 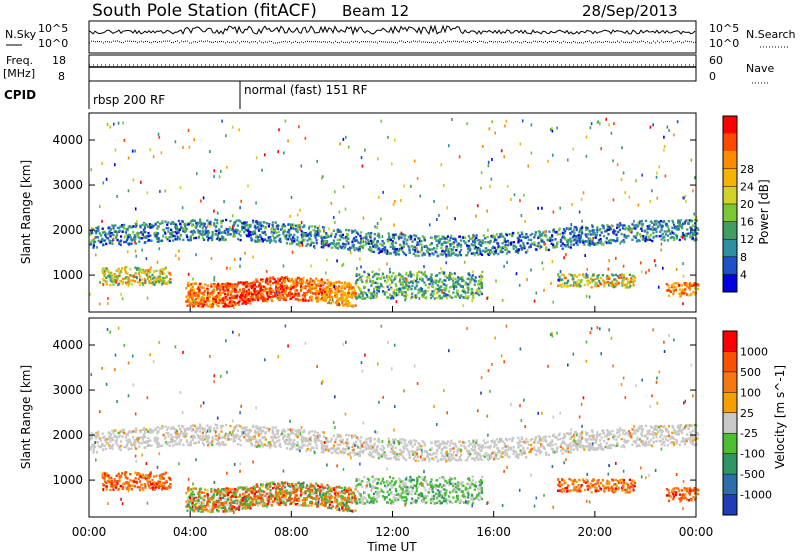 I want to click on nave-tick-top: 60, so click(x=716, y=60).